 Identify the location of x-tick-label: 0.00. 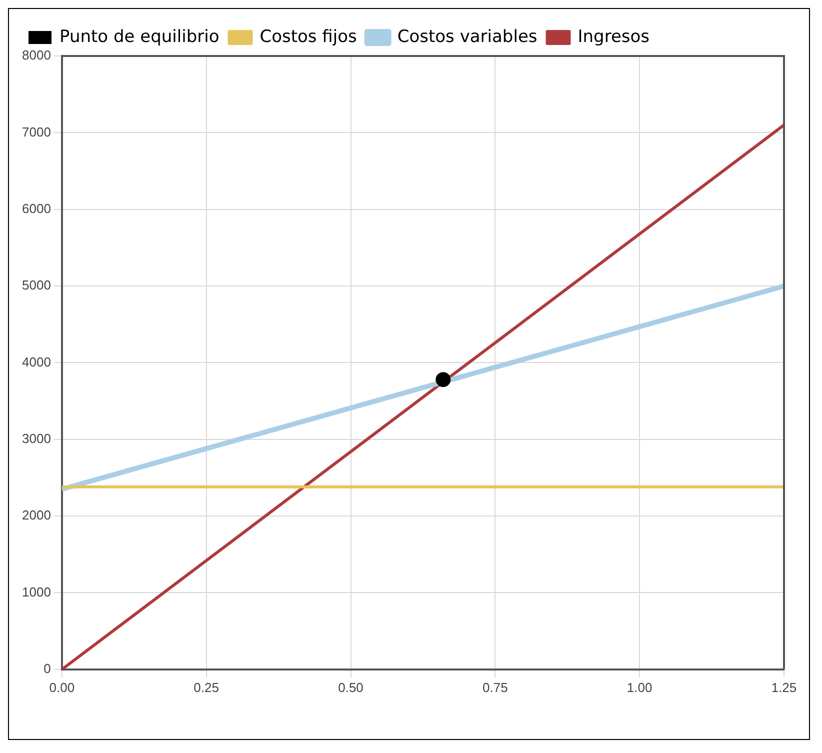
(62, 687).